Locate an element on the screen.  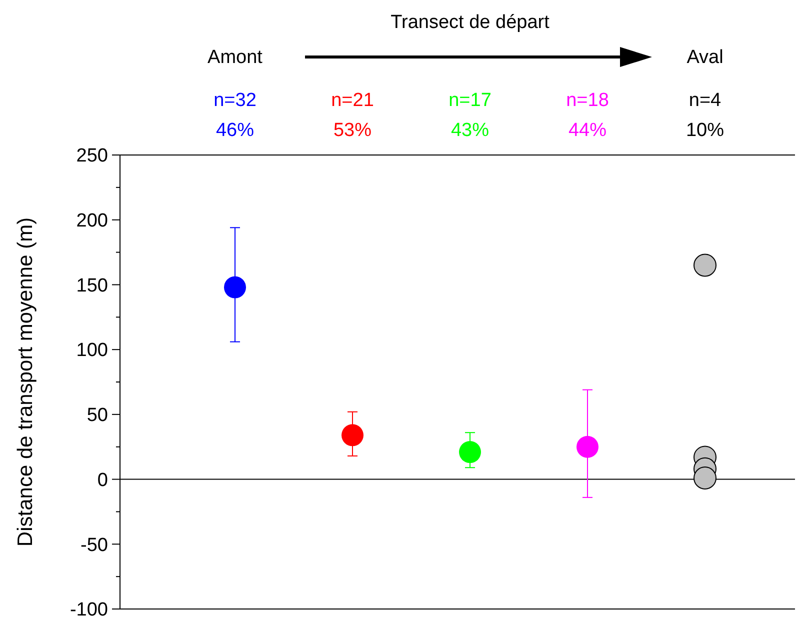
text: 44% is located at coordinates (587, 130).